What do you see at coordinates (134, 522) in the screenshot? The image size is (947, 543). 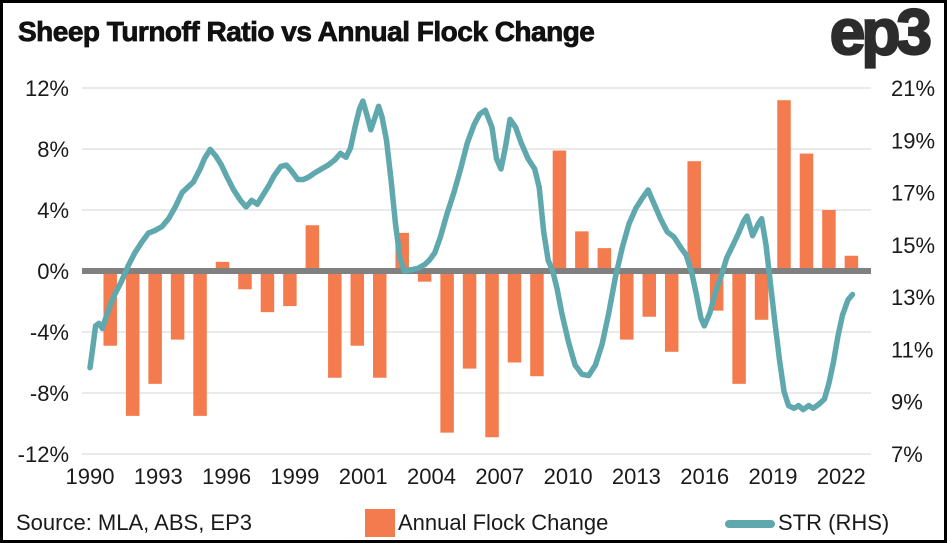 I see `source-note: Source: MLA, ABS, EP3` at bounding box center [134, 522].